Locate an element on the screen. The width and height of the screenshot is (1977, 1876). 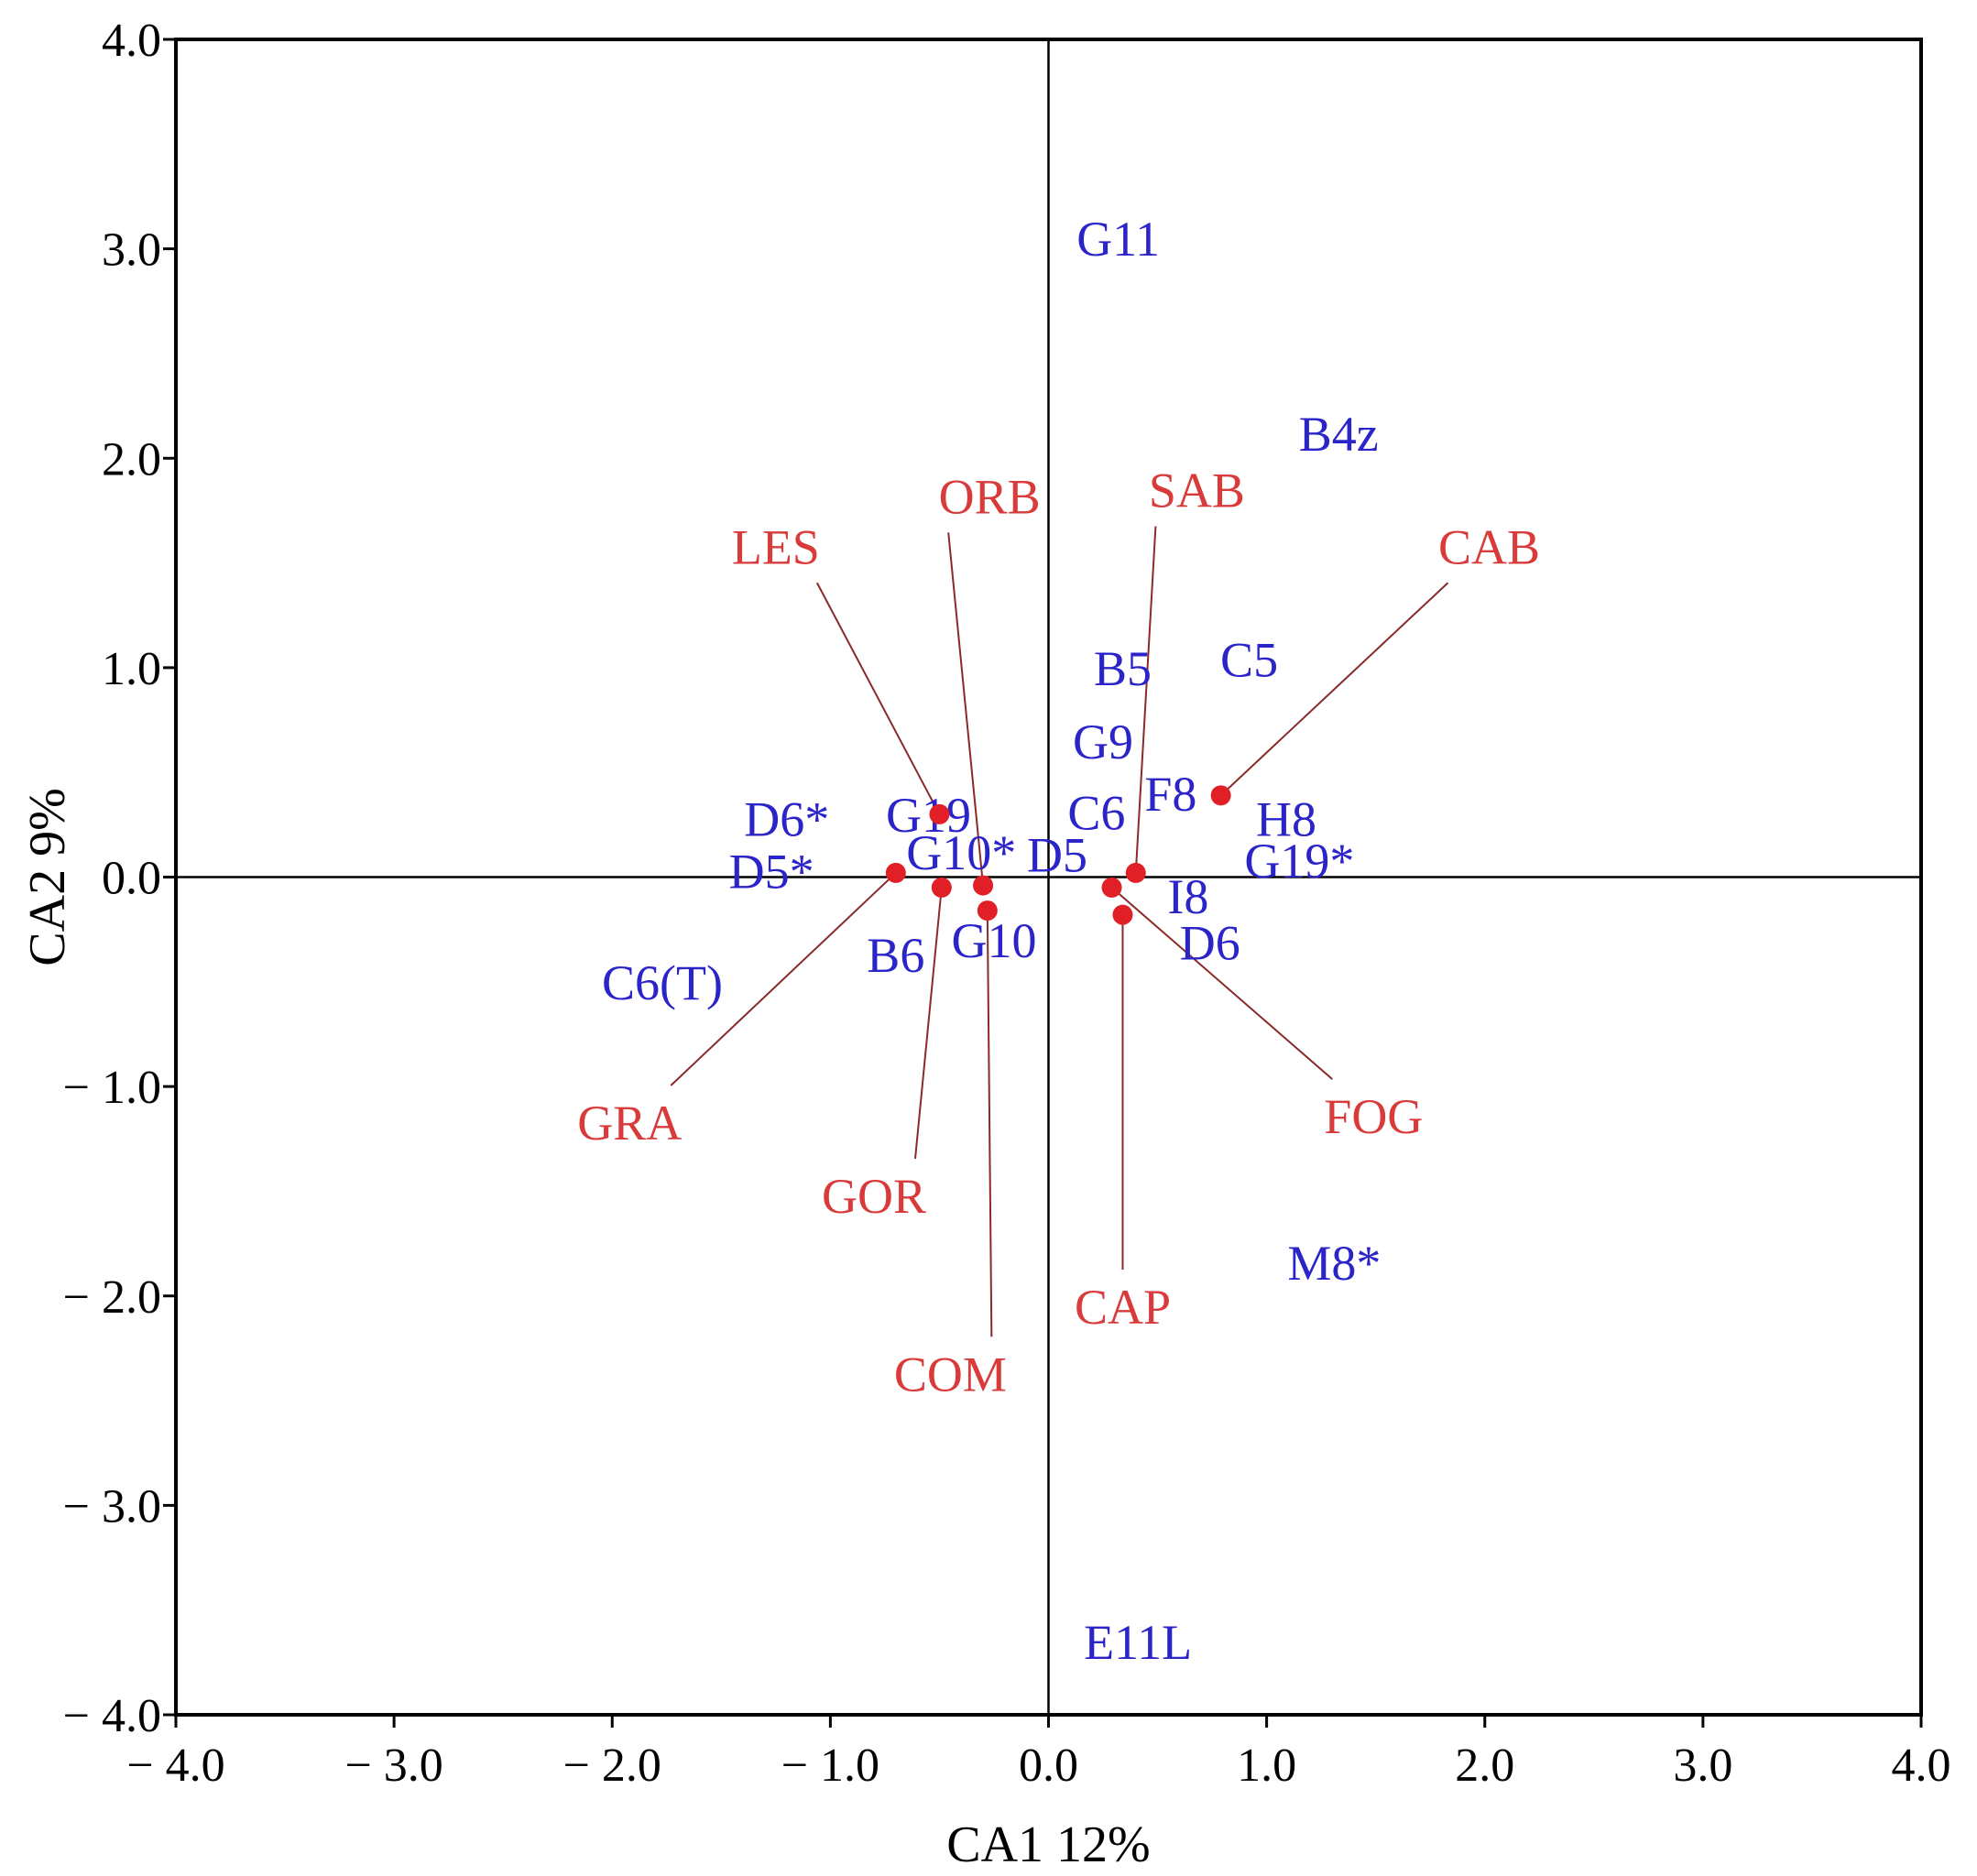
x-tick-label: 2.0 is located at coordinates (1485, 1766).